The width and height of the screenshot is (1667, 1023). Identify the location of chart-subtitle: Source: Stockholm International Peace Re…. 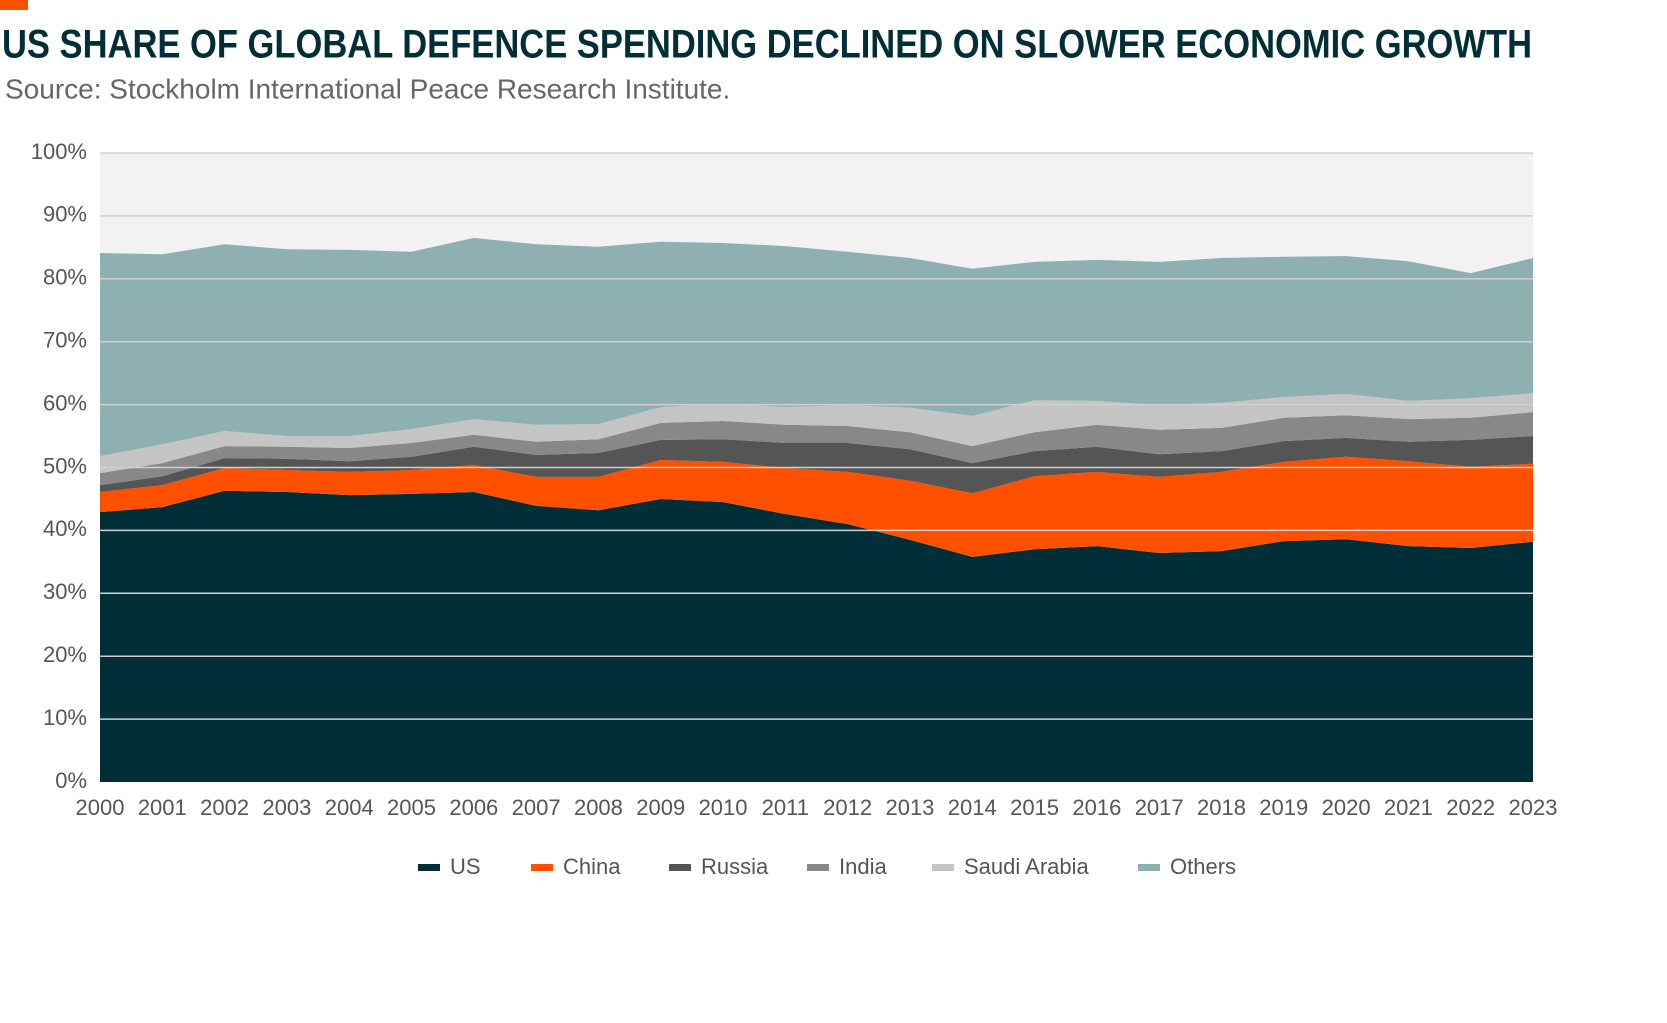
(367, 88).